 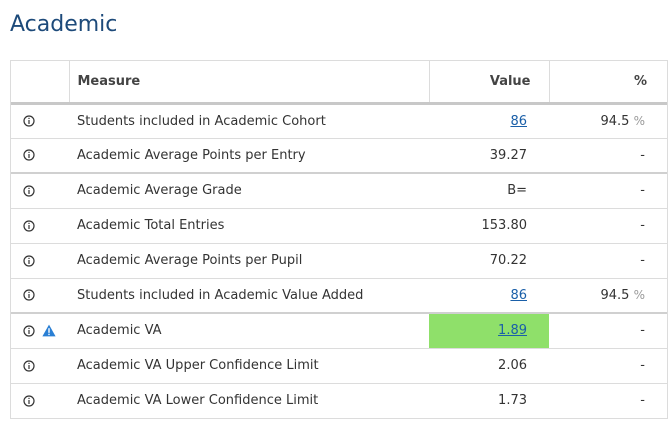 I want to click on table-header-row: Measure Value %, so click(x=339, y=83).